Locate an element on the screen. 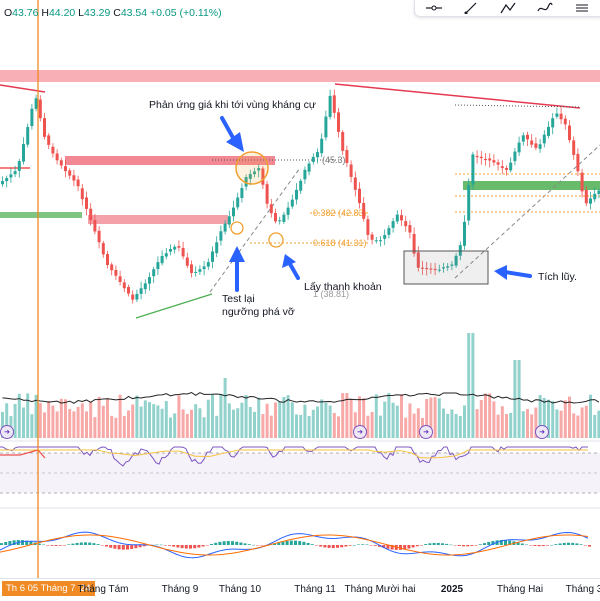 This screenshot has height=601, width=600. trendline-support-low is located at coordinates (174, 306).